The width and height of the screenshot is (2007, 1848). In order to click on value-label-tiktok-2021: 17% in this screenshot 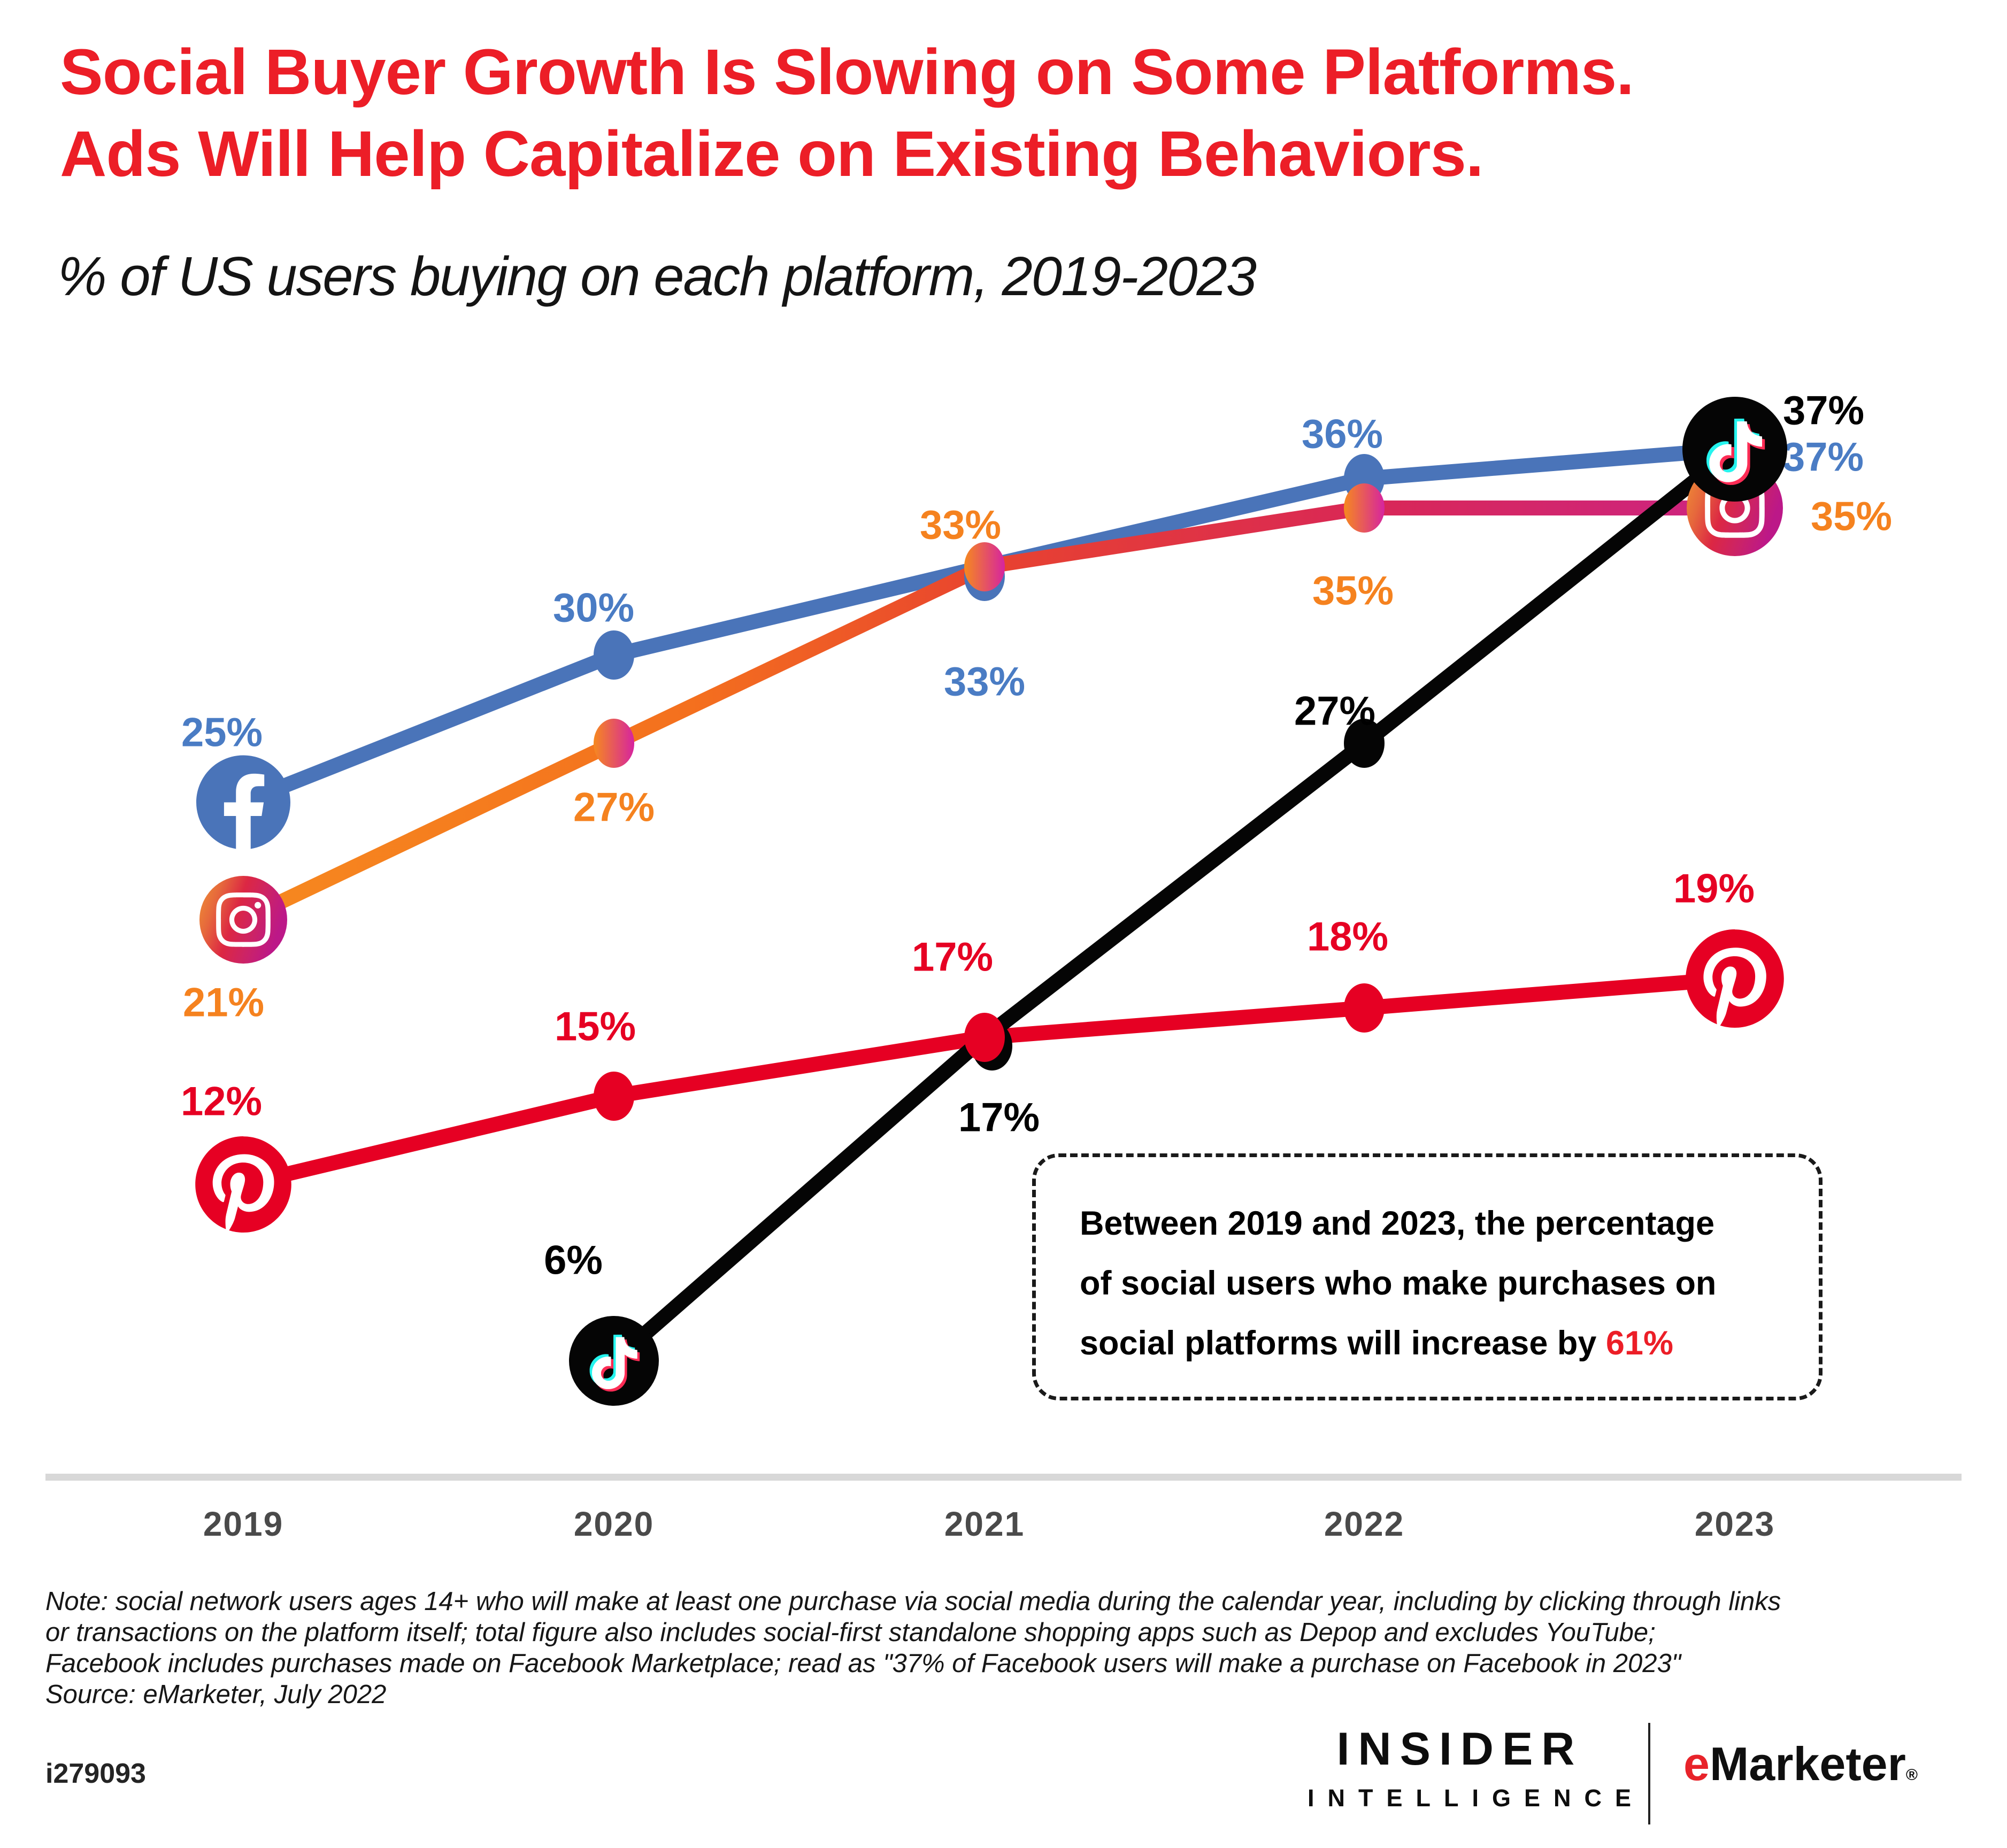, I will do `click(999, 1118)`.